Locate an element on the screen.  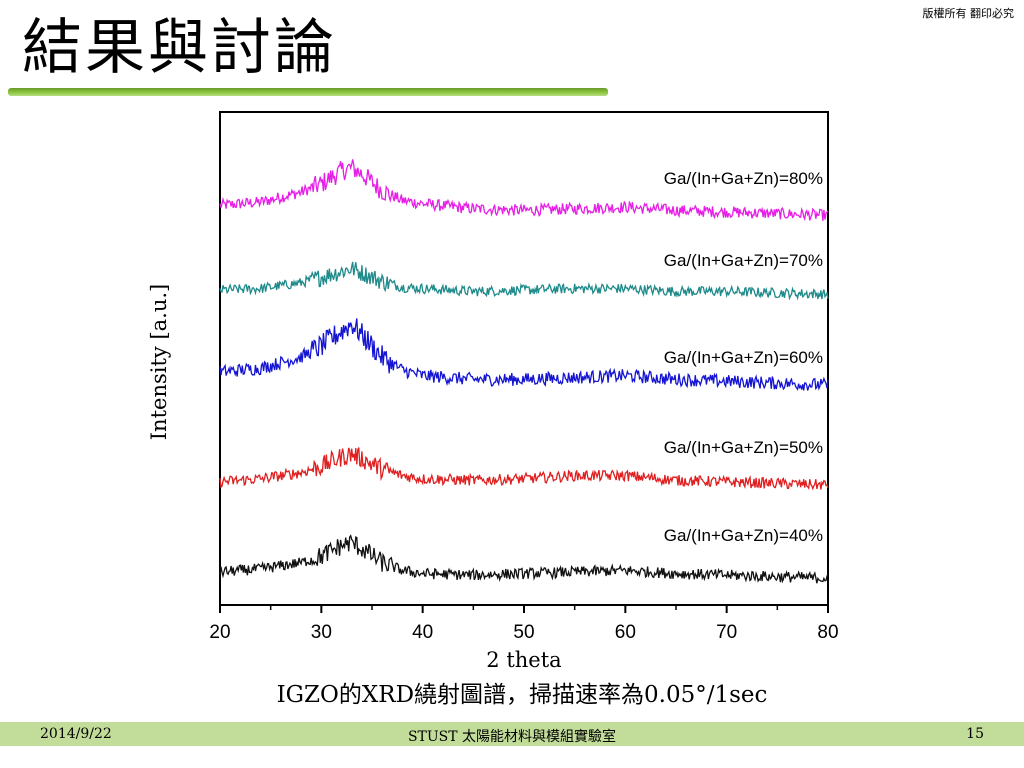
series-label: Ga/(In+Ga+Zn)=70% is located at coordinates (743, 260).